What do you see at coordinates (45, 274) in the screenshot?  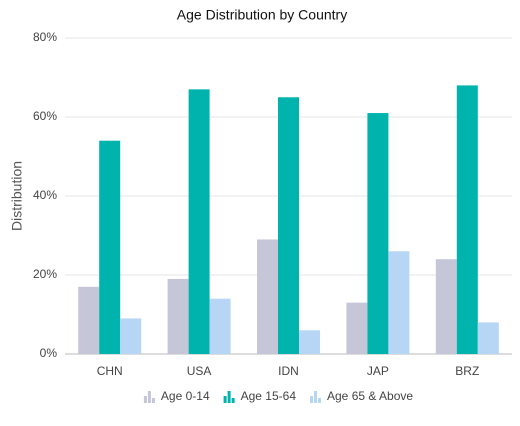 I see `y-tick-label: 20%` at bounding box center [45, 274].